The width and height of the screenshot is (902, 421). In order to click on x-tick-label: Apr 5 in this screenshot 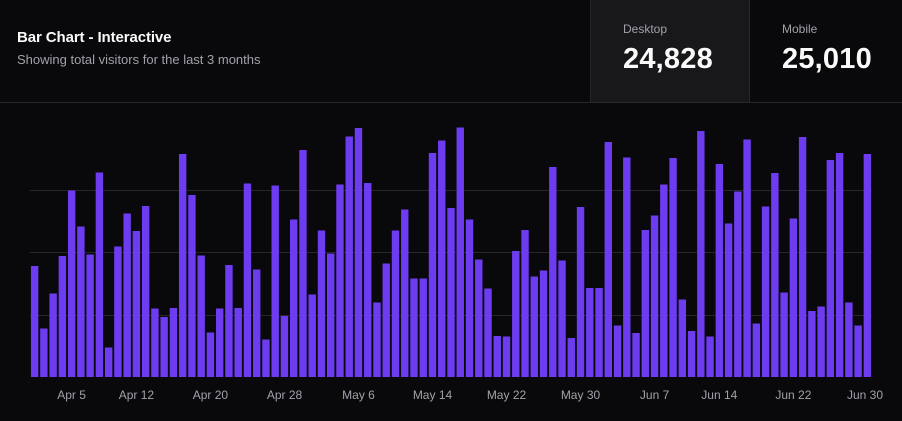, I will do `click(71, 395)`.